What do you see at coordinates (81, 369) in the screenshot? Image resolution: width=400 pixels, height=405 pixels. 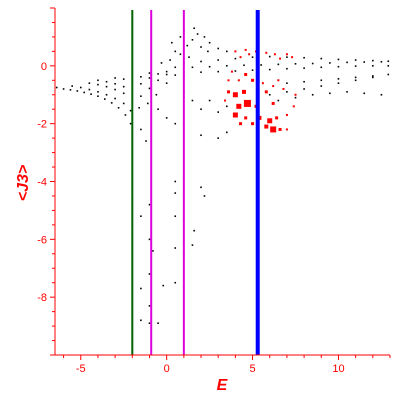 I see `x-tick-label-0: -5` at bounding box center [81, 369].